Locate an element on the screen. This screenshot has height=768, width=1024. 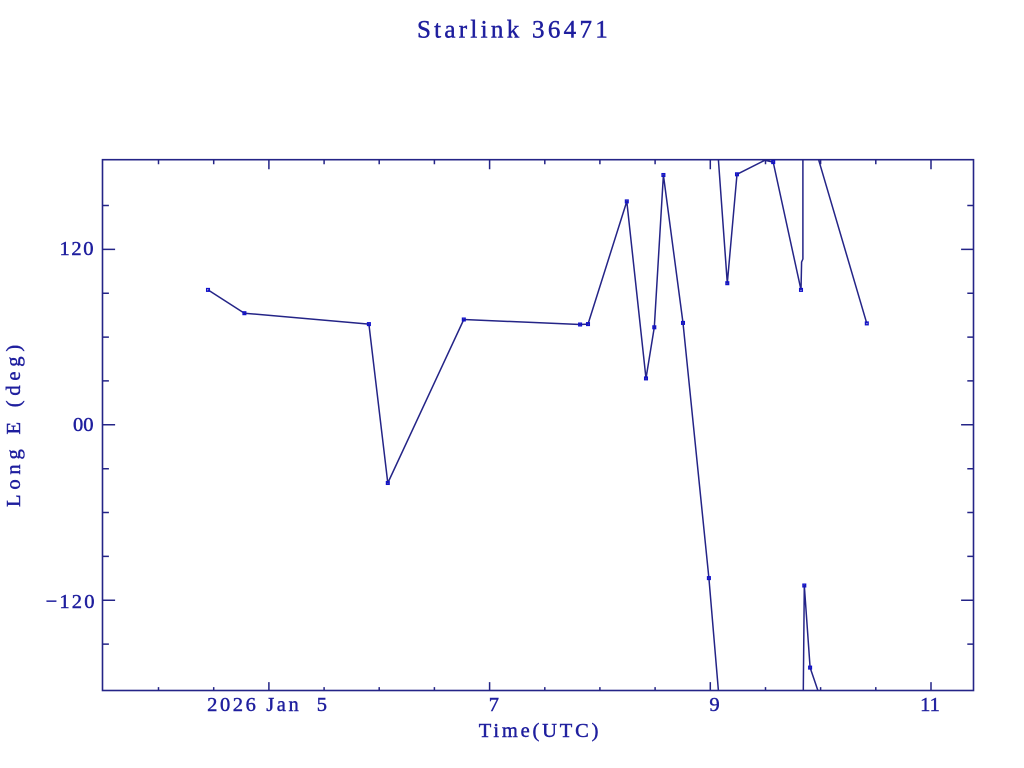
svg-text: Time(UTC) is located at coordinates (540, 731).